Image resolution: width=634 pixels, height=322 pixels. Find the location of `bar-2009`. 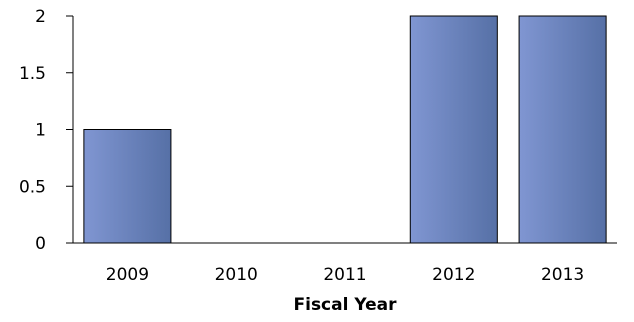

bar-2009 is located at coordinates (127, 186).